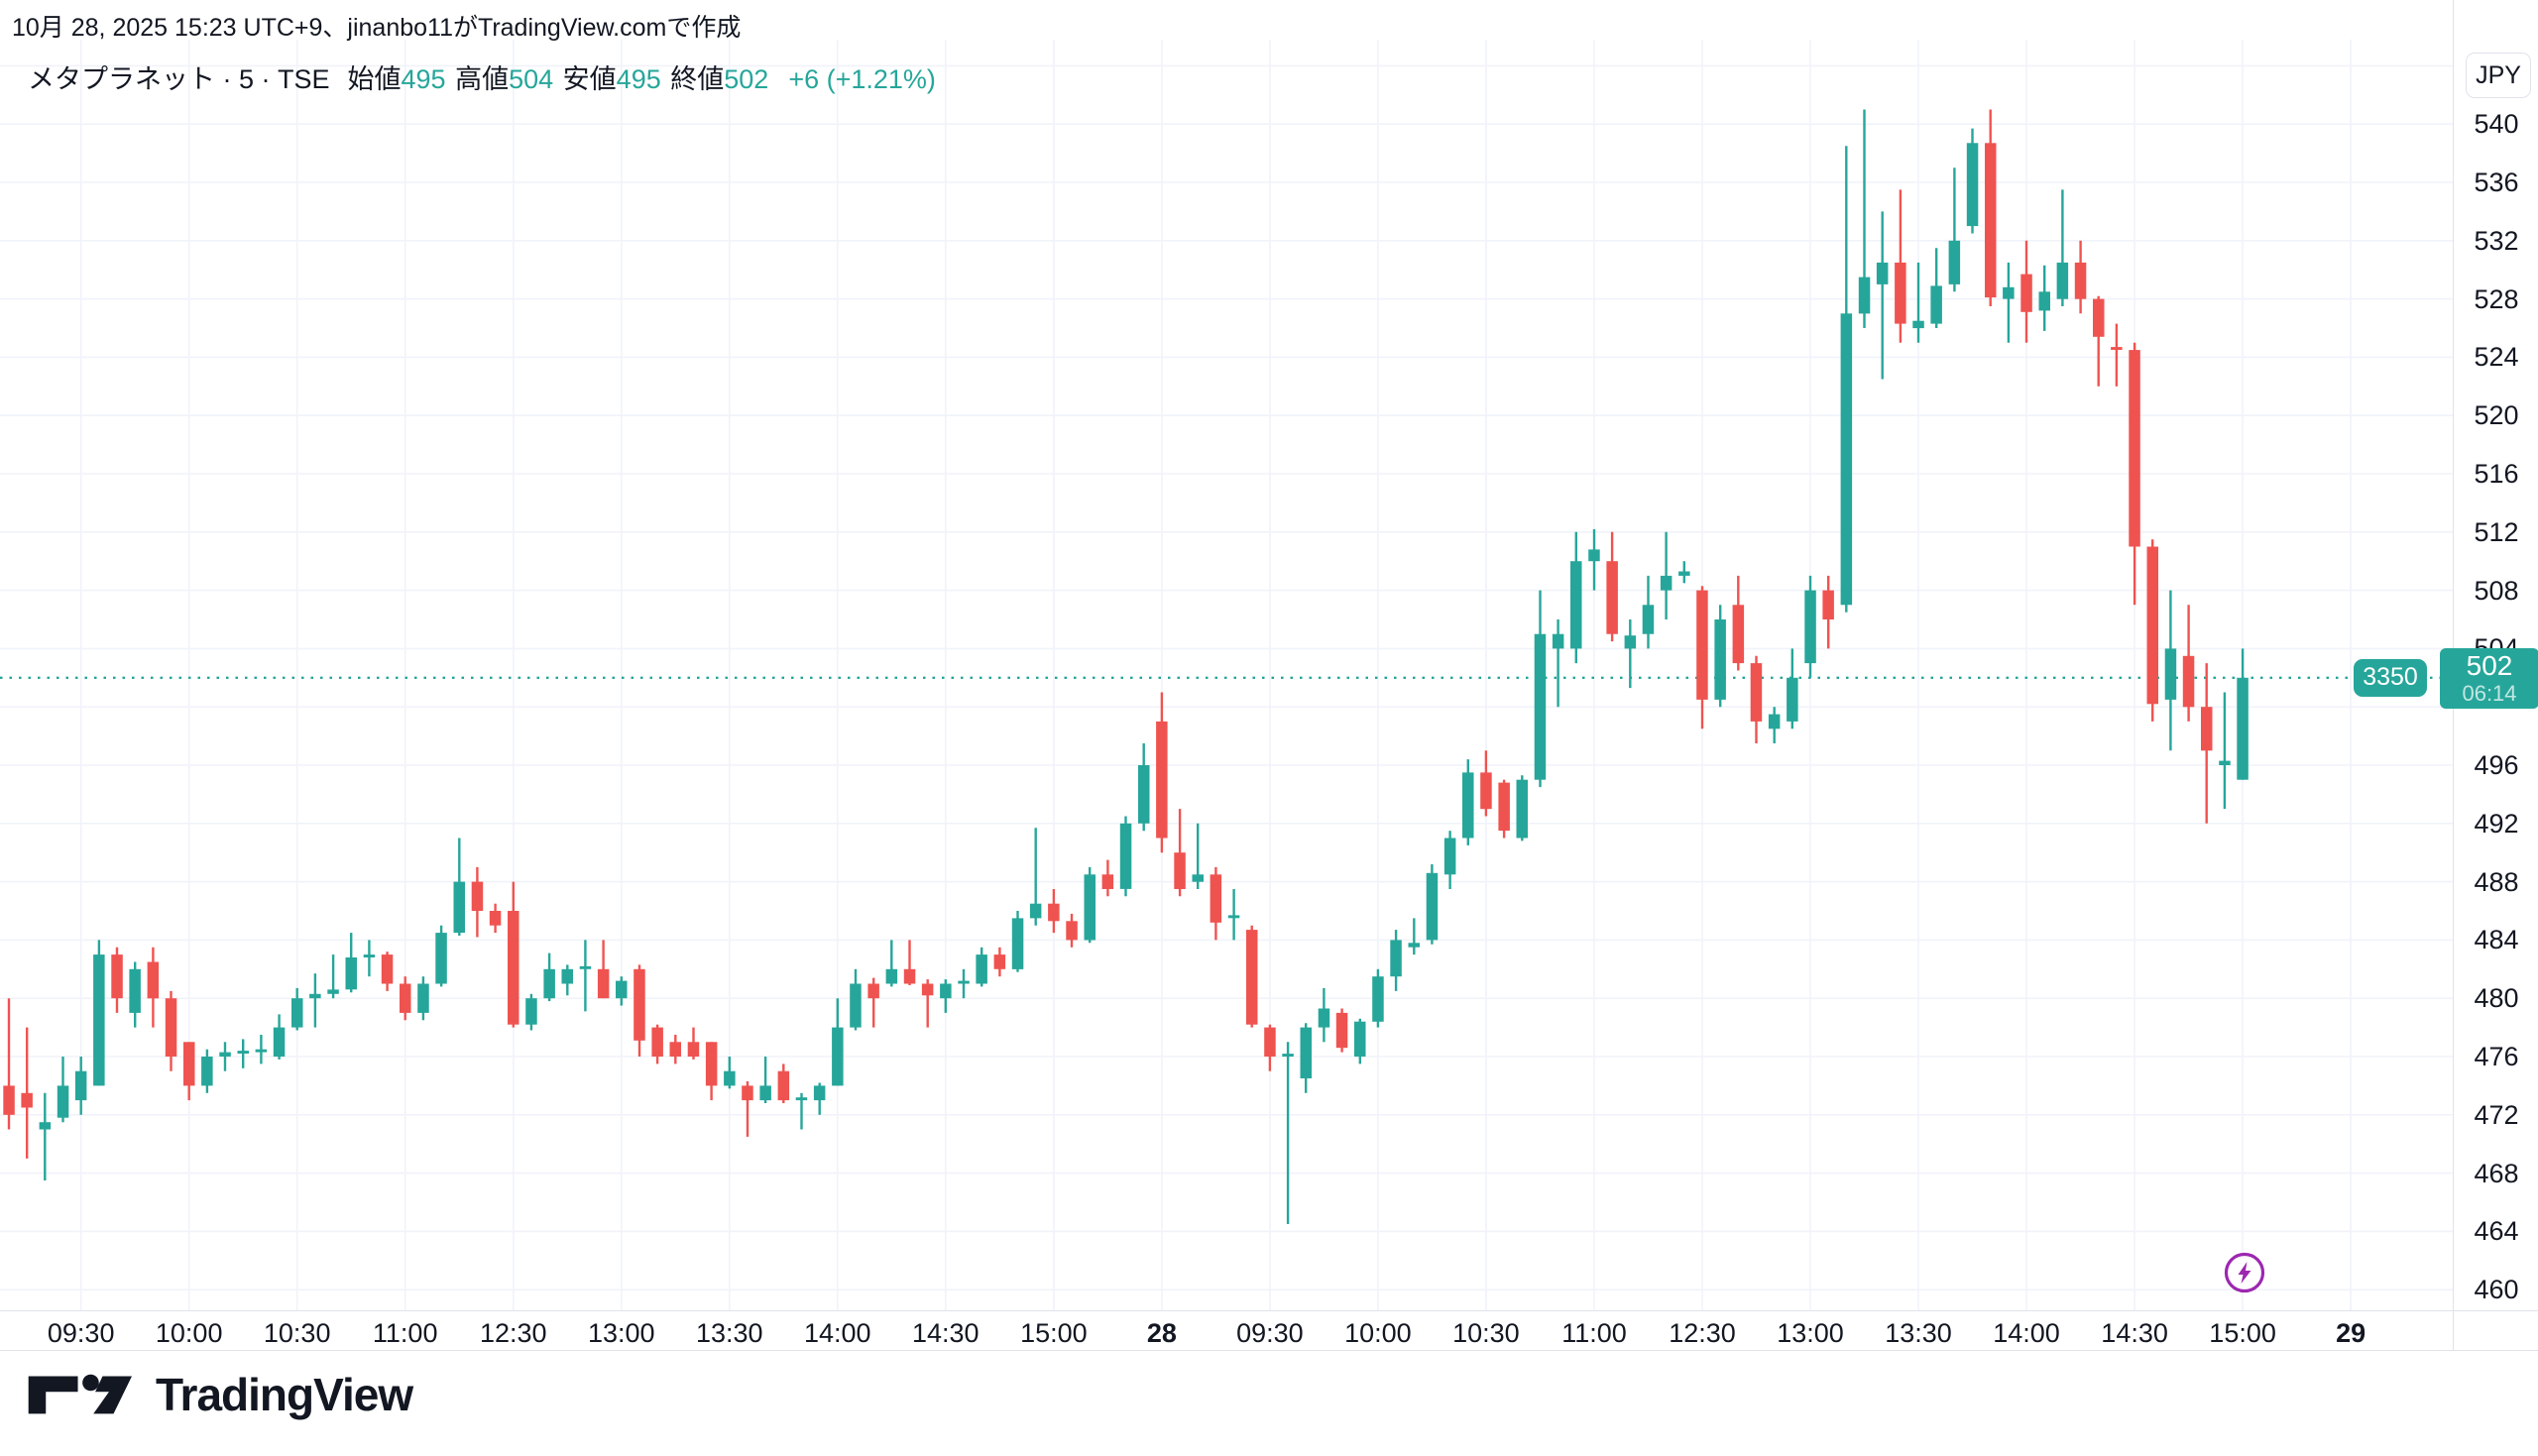  What do you see at coordinates (2496, 415) in the screenshot?
I see `price-tick-label: 520` at bounding box center [2496, 415].